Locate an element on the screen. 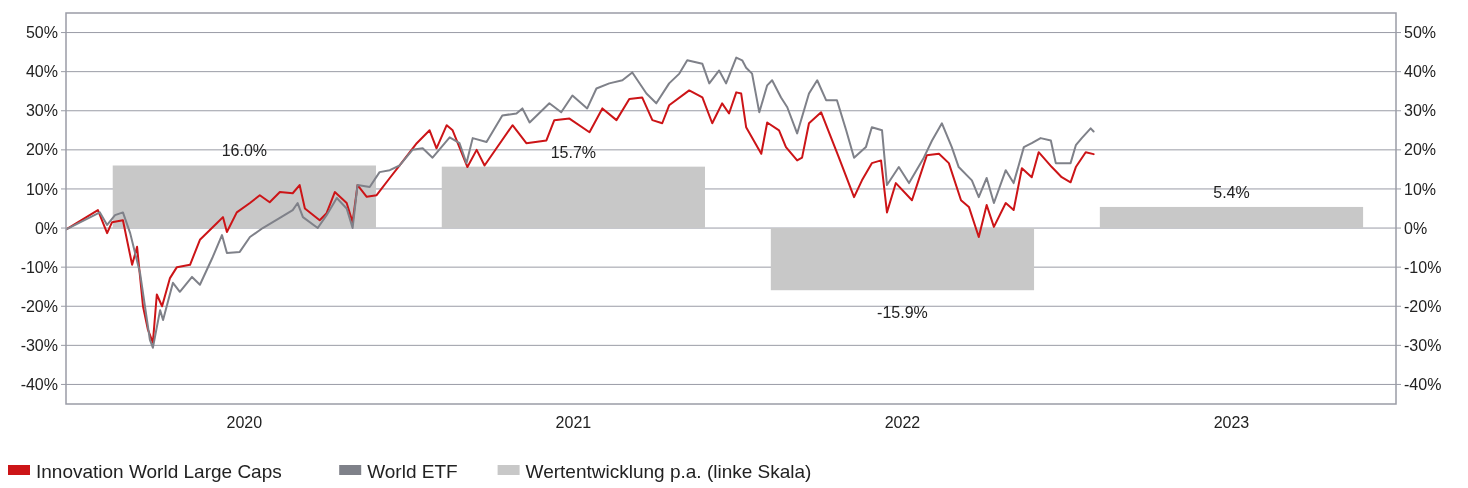 The image size is (1468, 488). x-tick-label: 2022 is located at coordinates (902, 422).